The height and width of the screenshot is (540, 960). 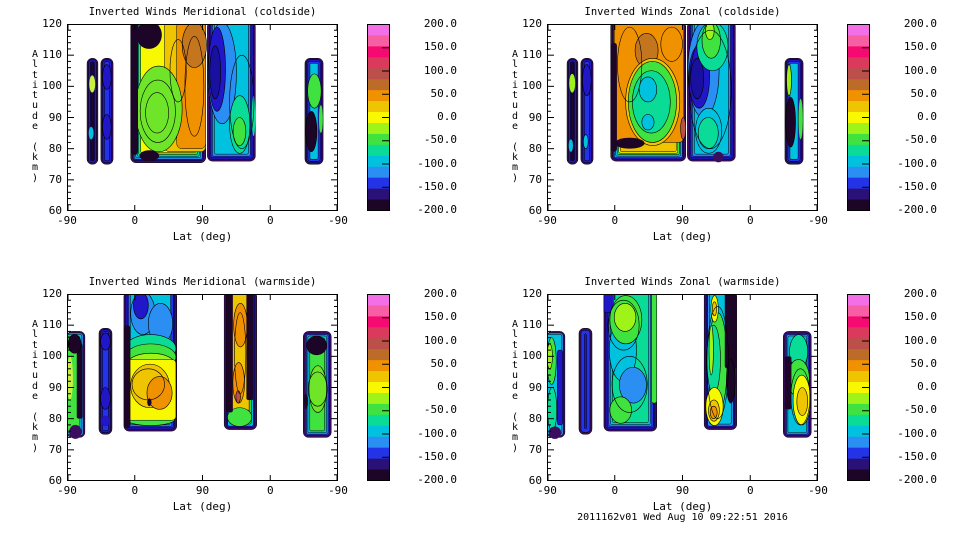 I want to click on timestamp-annotation: 2011162v01 Wed Aug 10 09:22:51 2016, so click(x=682, y=517).